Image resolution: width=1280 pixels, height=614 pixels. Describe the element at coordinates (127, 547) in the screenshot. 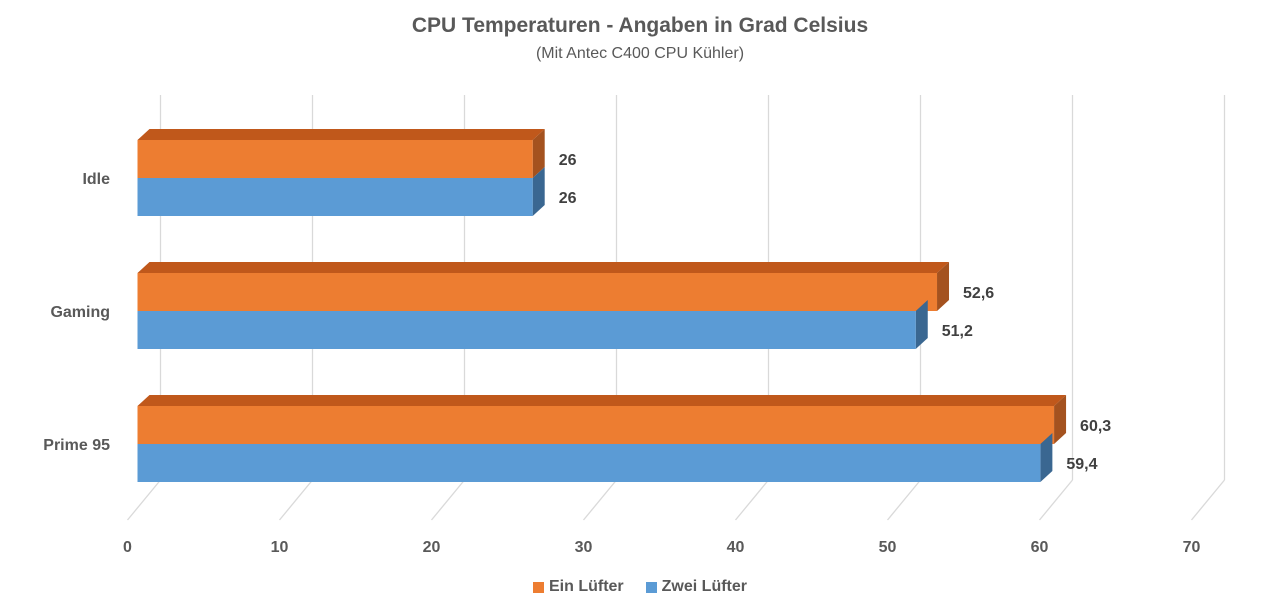

I see `tick-label-x-0: 0` at that location.